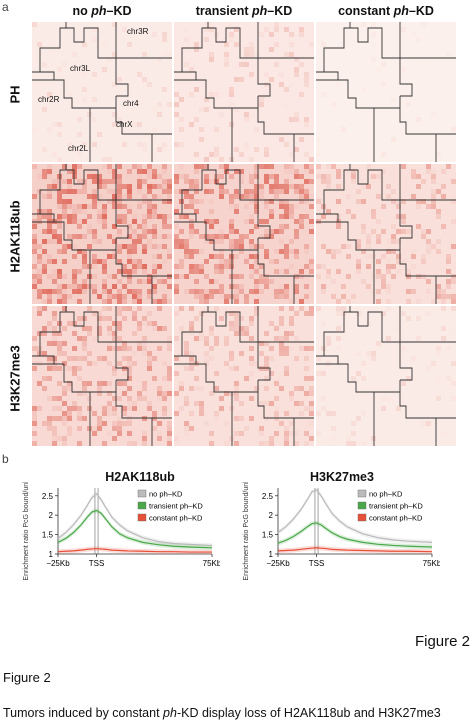  Describe the element at coordinates (102, 376) in the screenshot. I see `heatmap-h3k27me3-col1` at that location.